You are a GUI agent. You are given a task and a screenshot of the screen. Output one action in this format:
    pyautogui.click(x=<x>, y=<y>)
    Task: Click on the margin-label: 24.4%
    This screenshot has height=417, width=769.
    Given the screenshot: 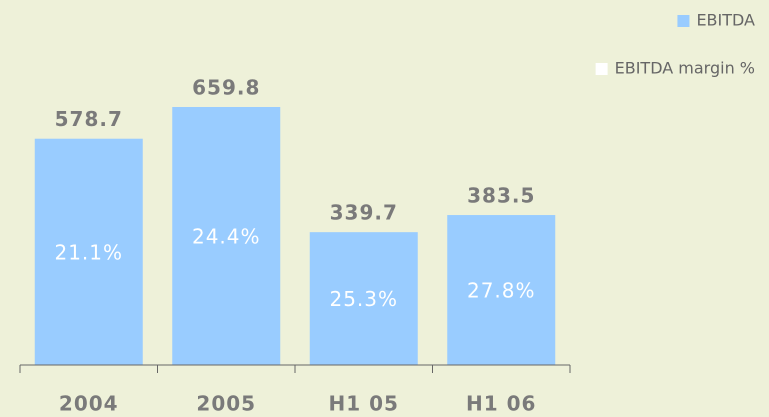 What is the action you would take?
    pyautogui.click(x=226, y=237)
    